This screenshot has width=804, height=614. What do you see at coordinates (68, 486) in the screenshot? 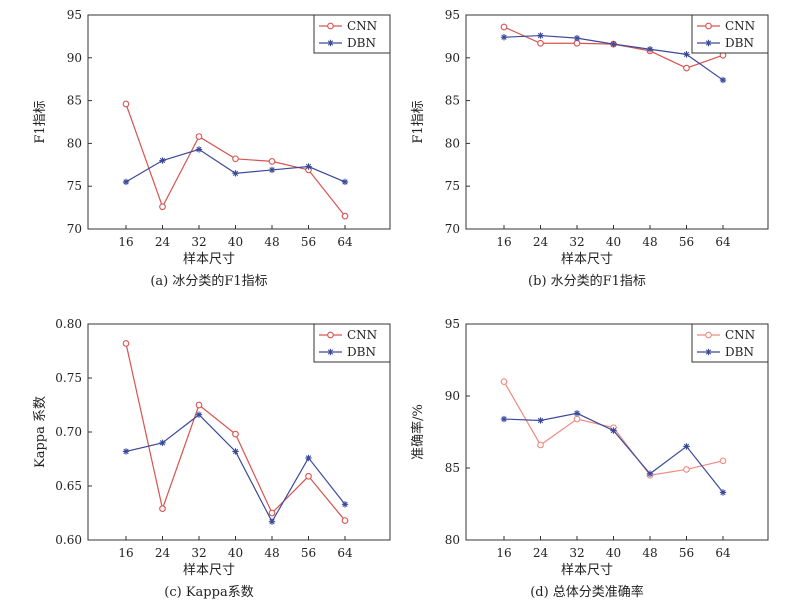
I see `y-tick-label: 0.65` at bounding box center [68, 486].